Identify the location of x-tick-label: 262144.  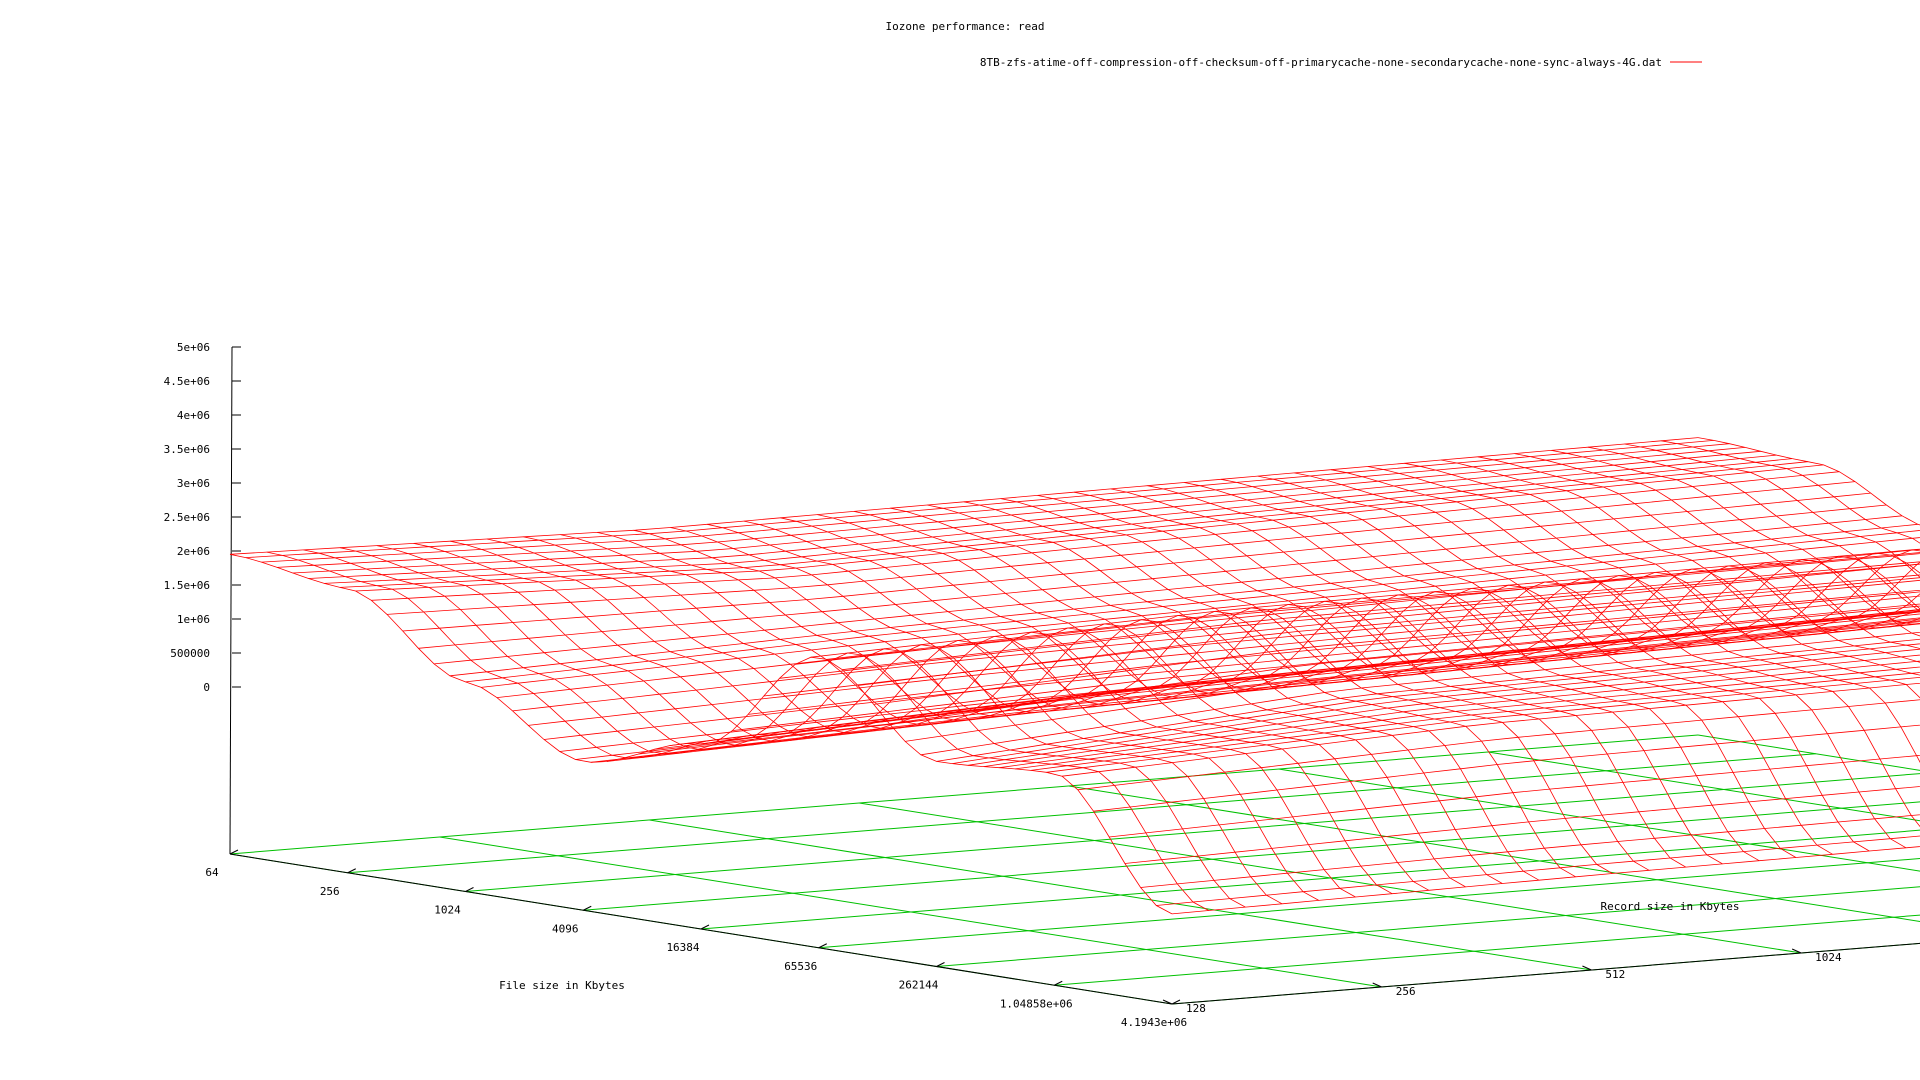
(919, 985).